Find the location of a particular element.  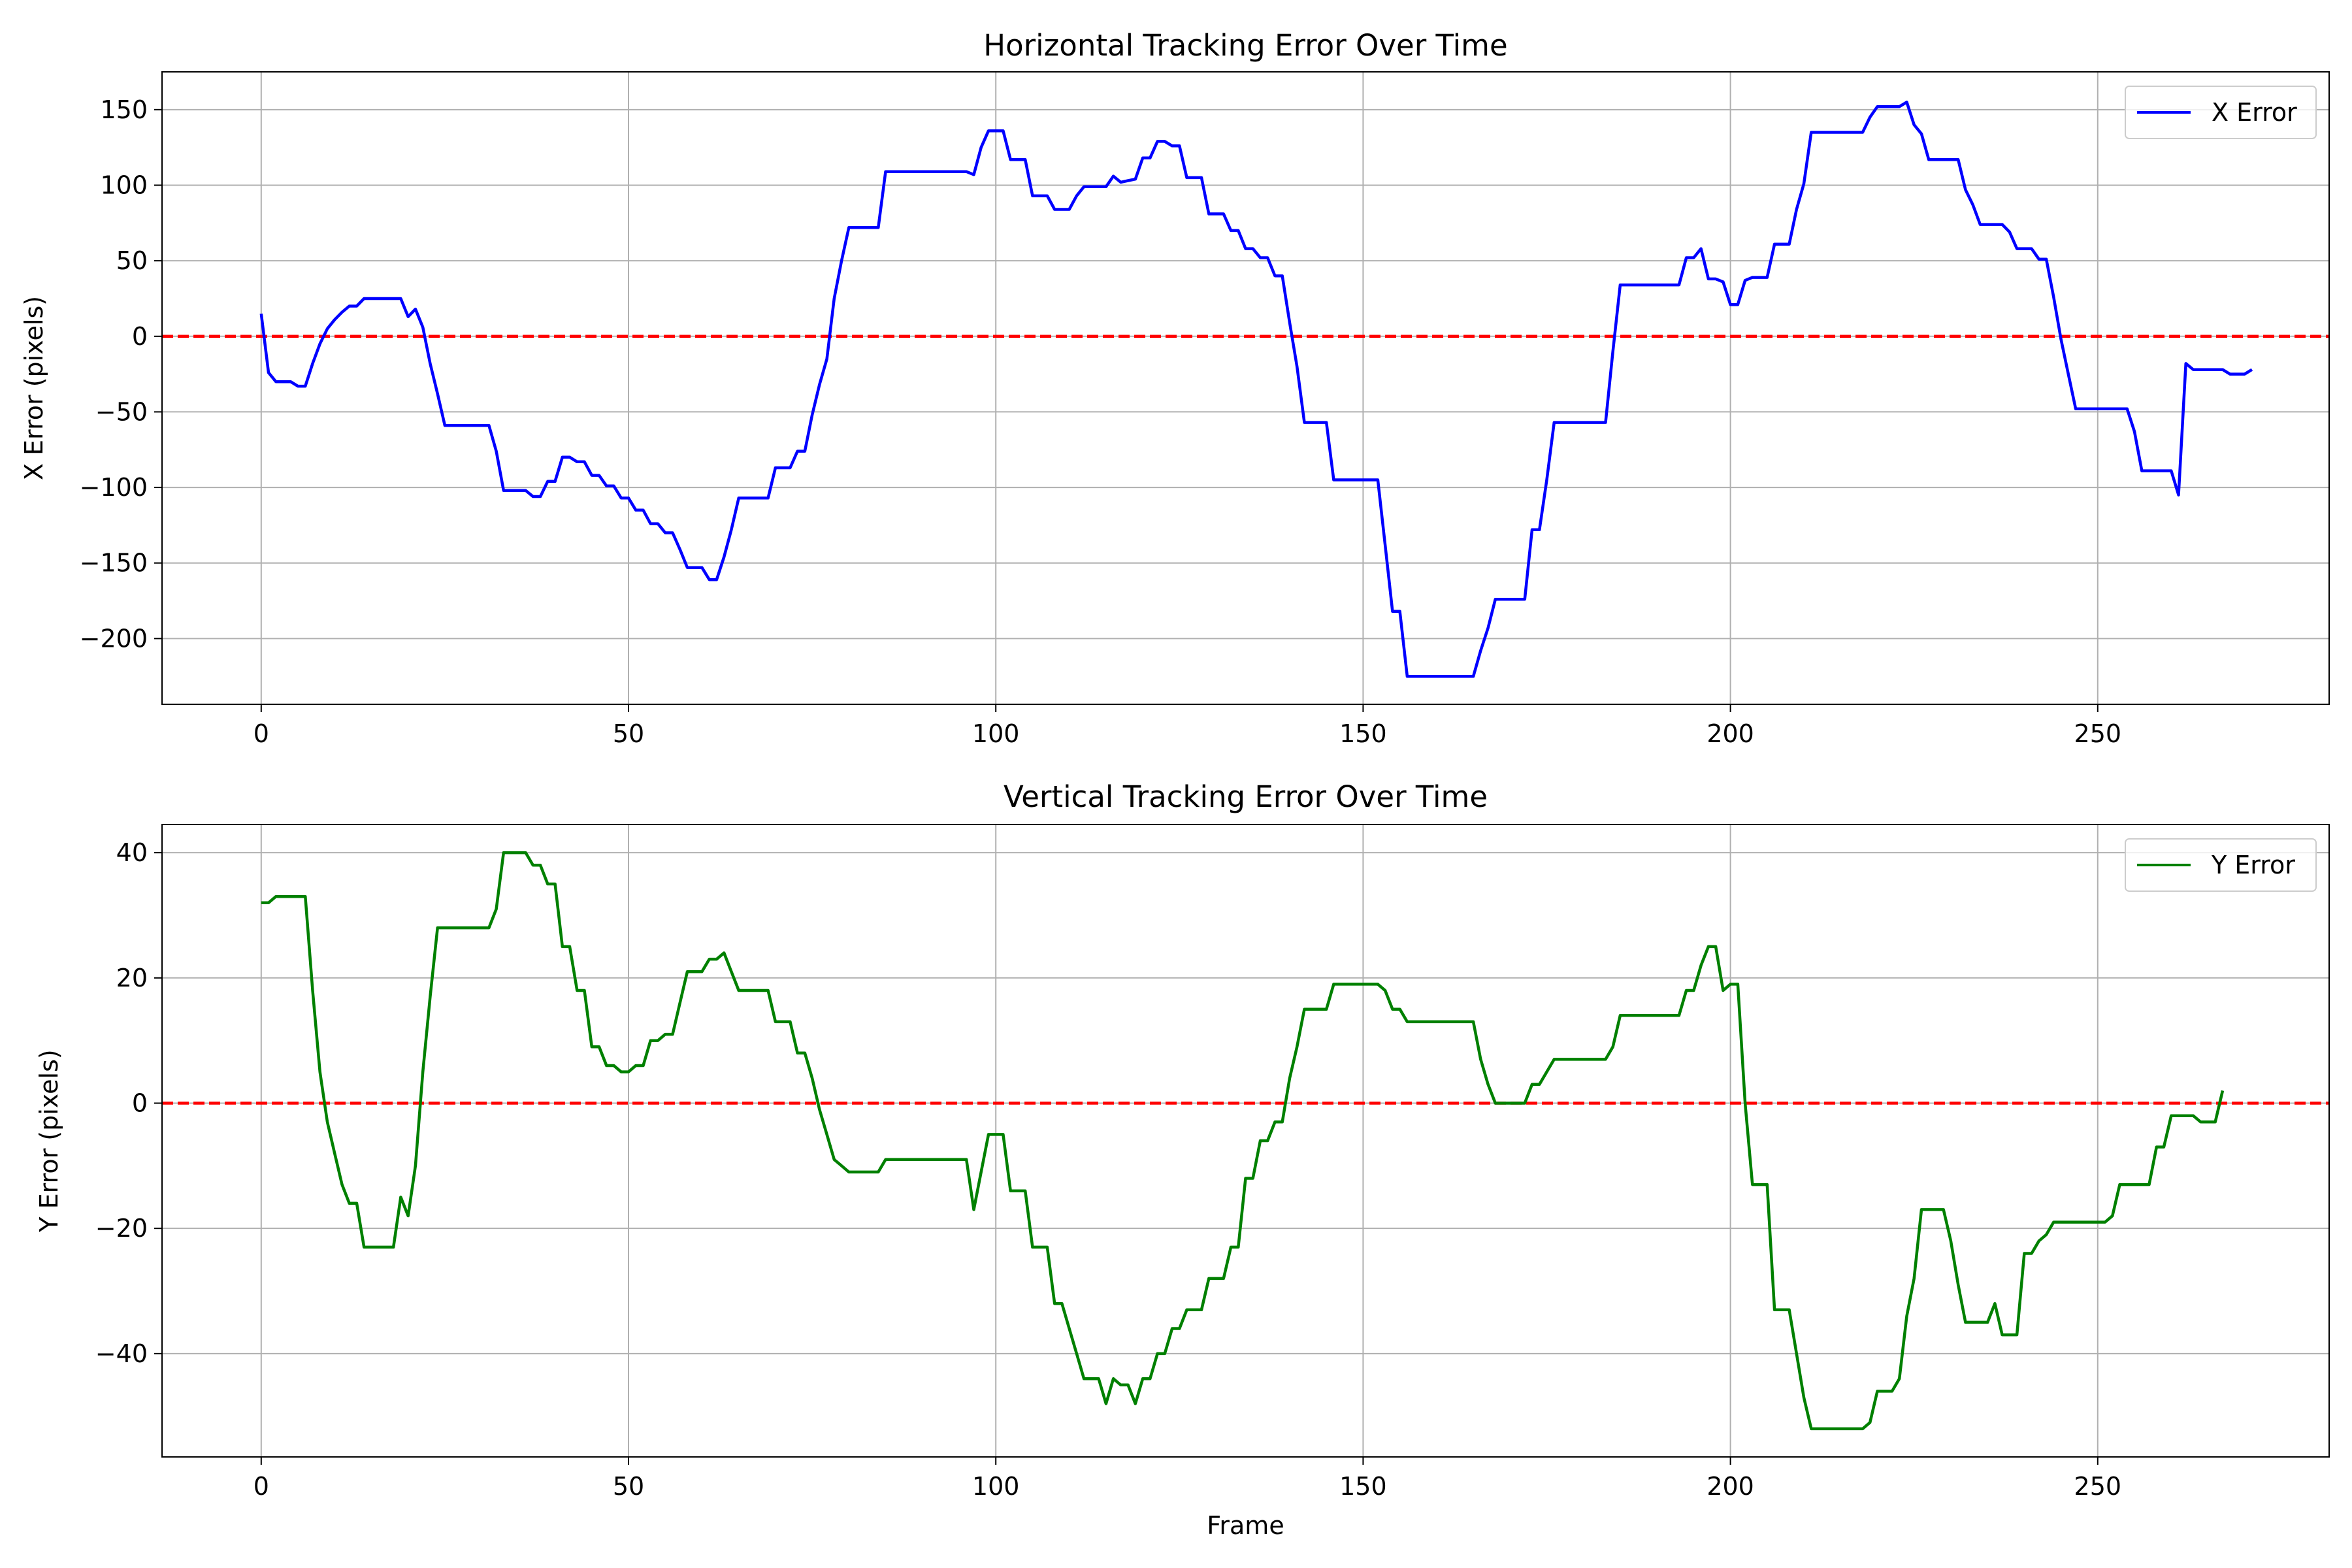

x-error-x-tick-label-3: 150 is located at coordinates (1363, 733).